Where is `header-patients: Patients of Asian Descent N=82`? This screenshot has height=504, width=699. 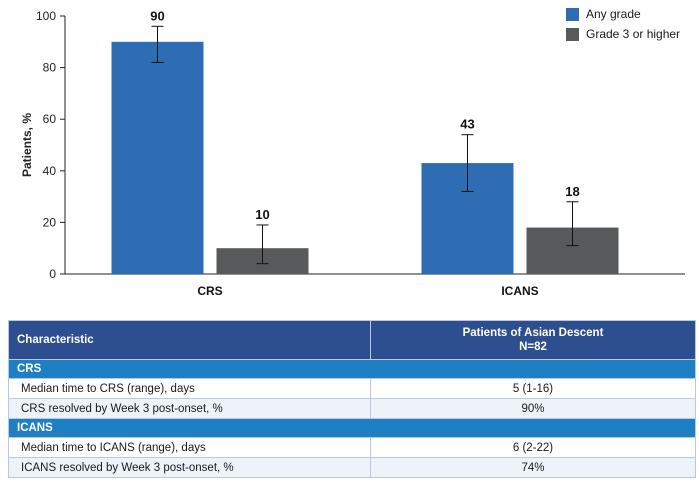 header-patients: Patients of Asian Descent N=82 is located at coordinates (533, 340).